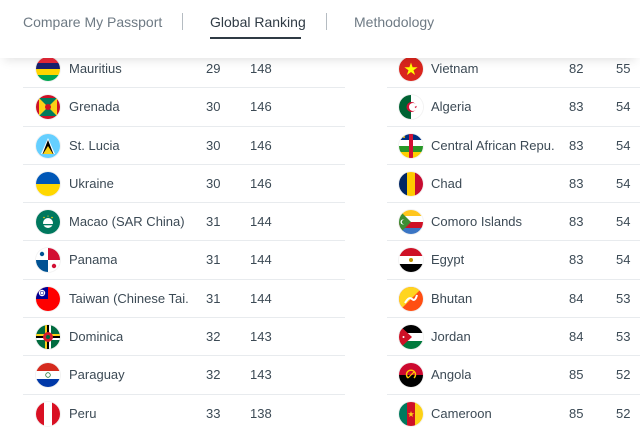  I want to click on mauritius-flag-icon, so click(48, 69).